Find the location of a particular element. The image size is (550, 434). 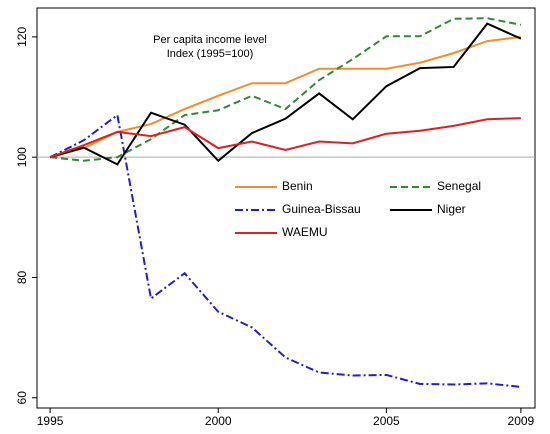

y-tick-label: 60 is located at coordinates (22, 398).